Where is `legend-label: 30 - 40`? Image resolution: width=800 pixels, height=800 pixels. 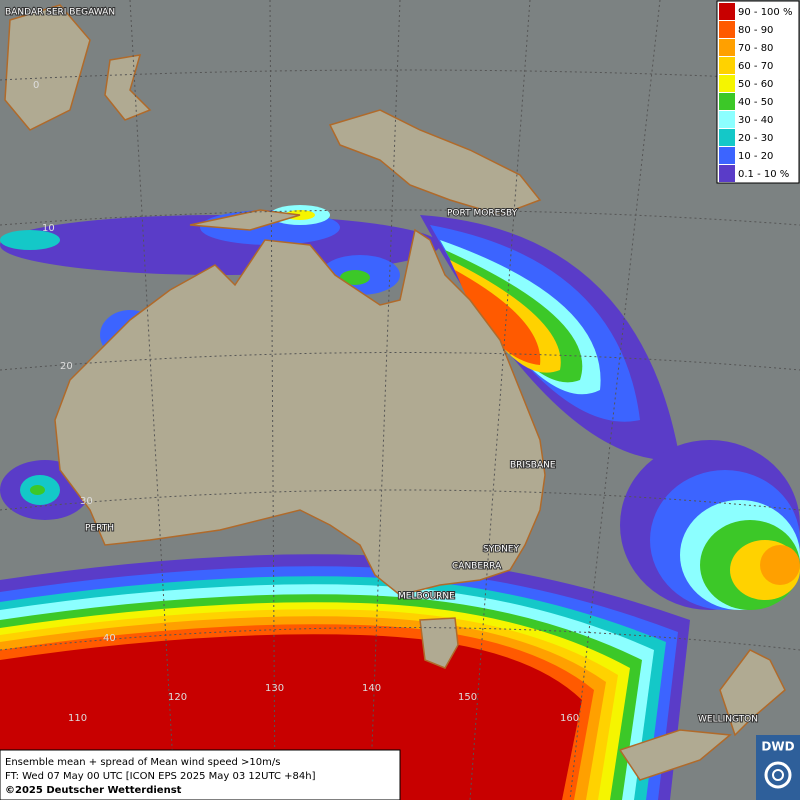
legend-label: 30 - 40 is located at coordinates (755, 120).